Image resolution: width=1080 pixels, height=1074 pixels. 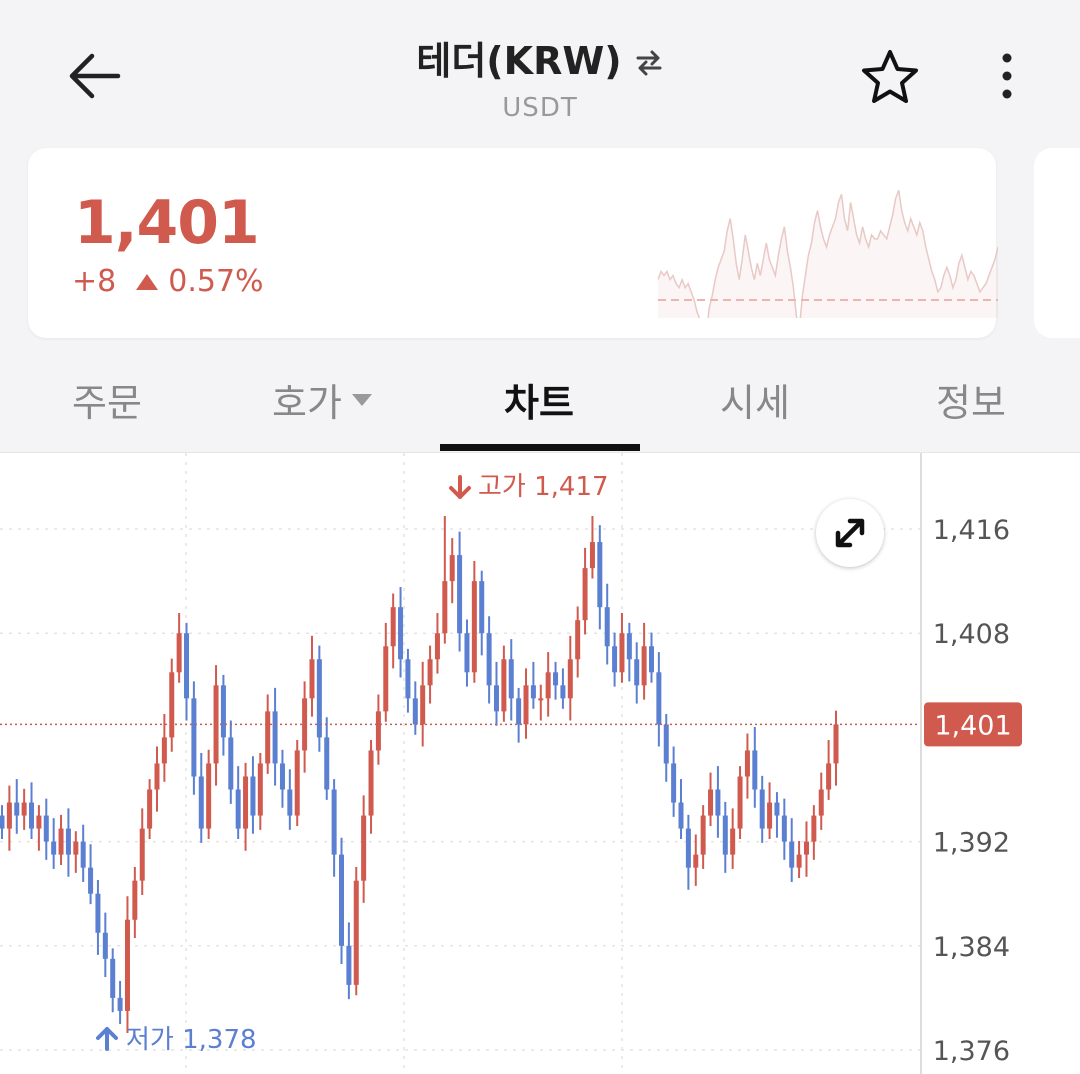 I want to click on next-card, so click(x=1057, y=243).